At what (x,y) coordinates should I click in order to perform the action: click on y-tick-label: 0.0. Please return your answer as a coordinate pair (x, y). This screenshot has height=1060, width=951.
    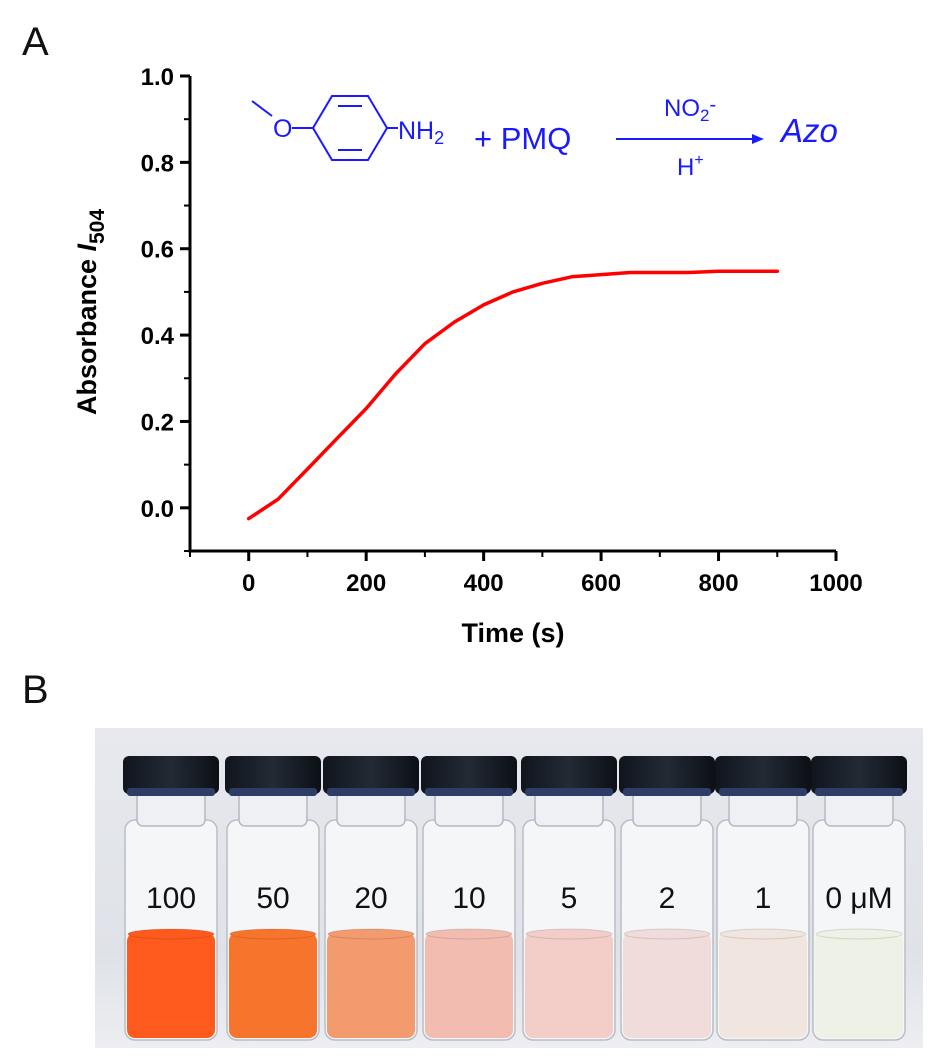
    Looking at the image, I should click on (157, 509).